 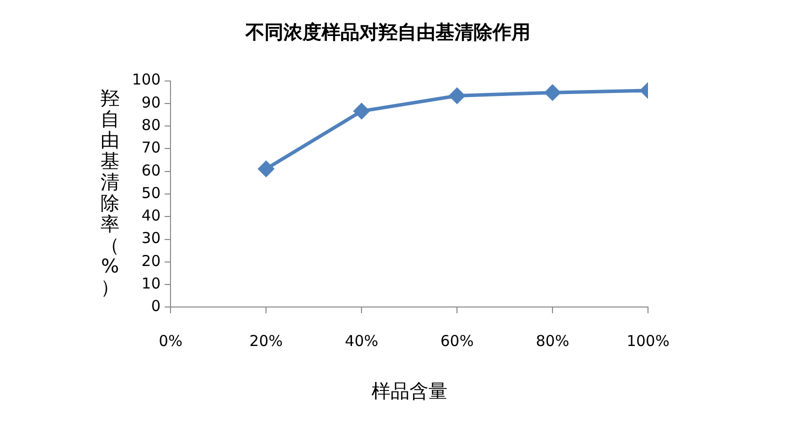 What do you see at coordinates (151, 283) in the screenshot?
I see `y-tick-label: 10` at bounding box center [151, 283].